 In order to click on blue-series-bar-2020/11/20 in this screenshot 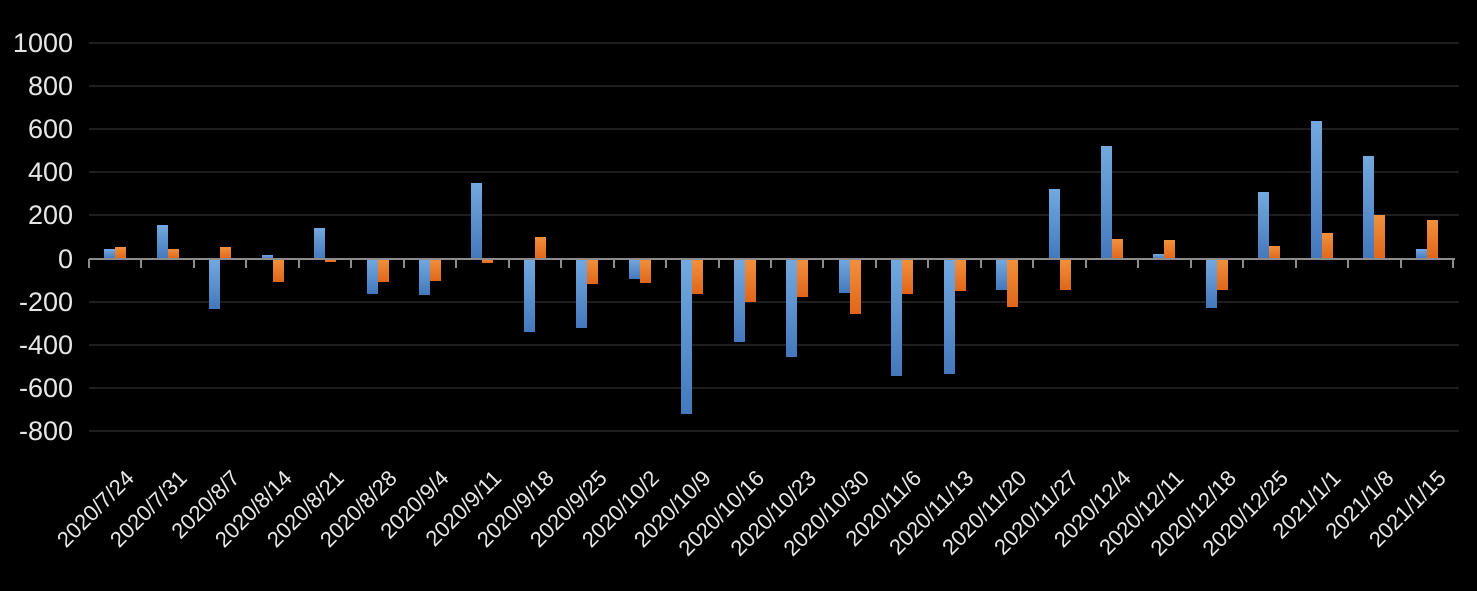, I will do `click(1002, 274)`.